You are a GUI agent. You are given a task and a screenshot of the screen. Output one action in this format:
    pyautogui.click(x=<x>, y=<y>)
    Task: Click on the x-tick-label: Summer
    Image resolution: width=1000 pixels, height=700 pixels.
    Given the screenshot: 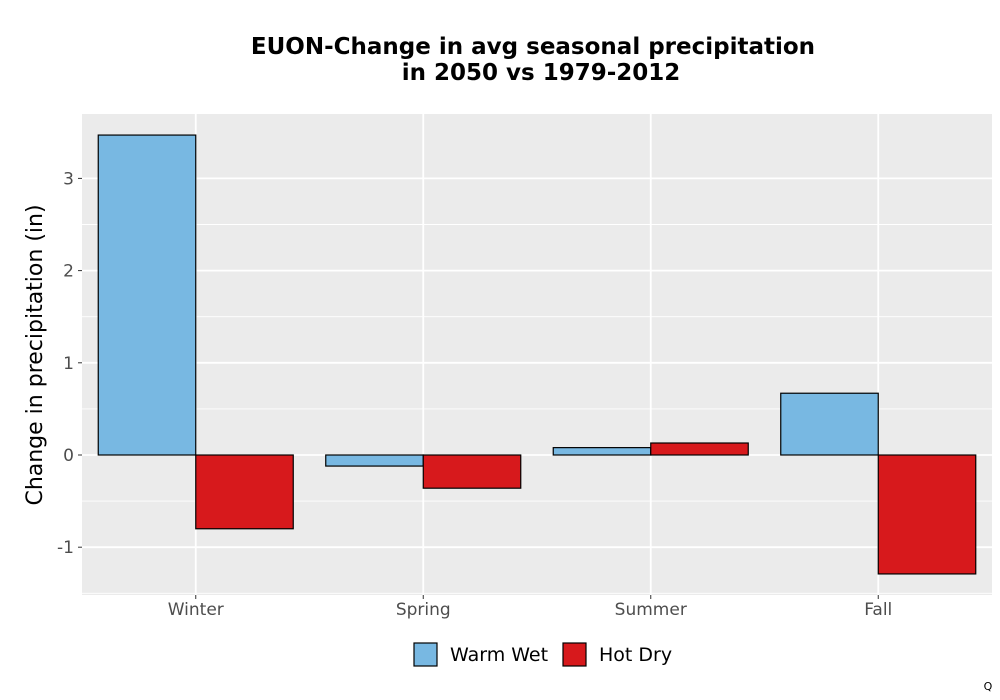 What is the action you would take?
    pyautogui.click(x=651, y=610)
    